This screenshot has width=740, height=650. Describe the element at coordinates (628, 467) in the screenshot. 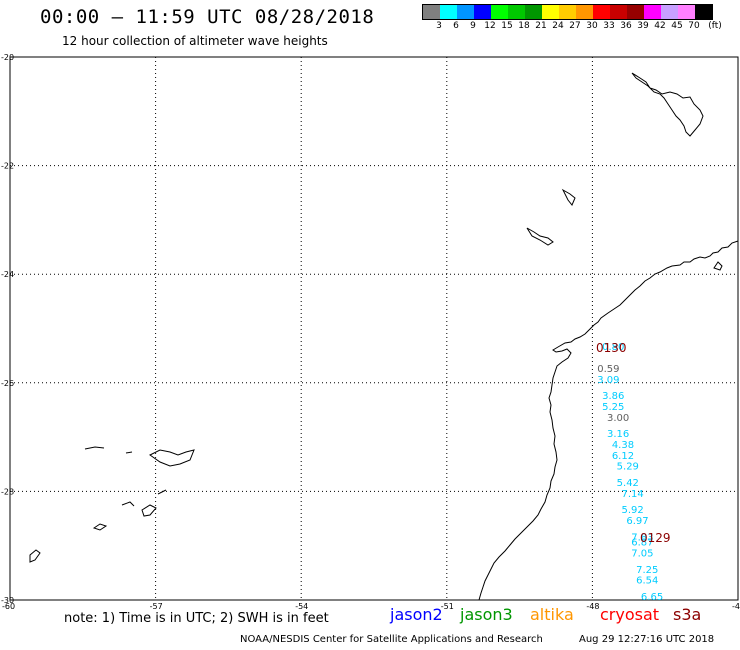

I see `swh-value-label: 5.29` at that location.